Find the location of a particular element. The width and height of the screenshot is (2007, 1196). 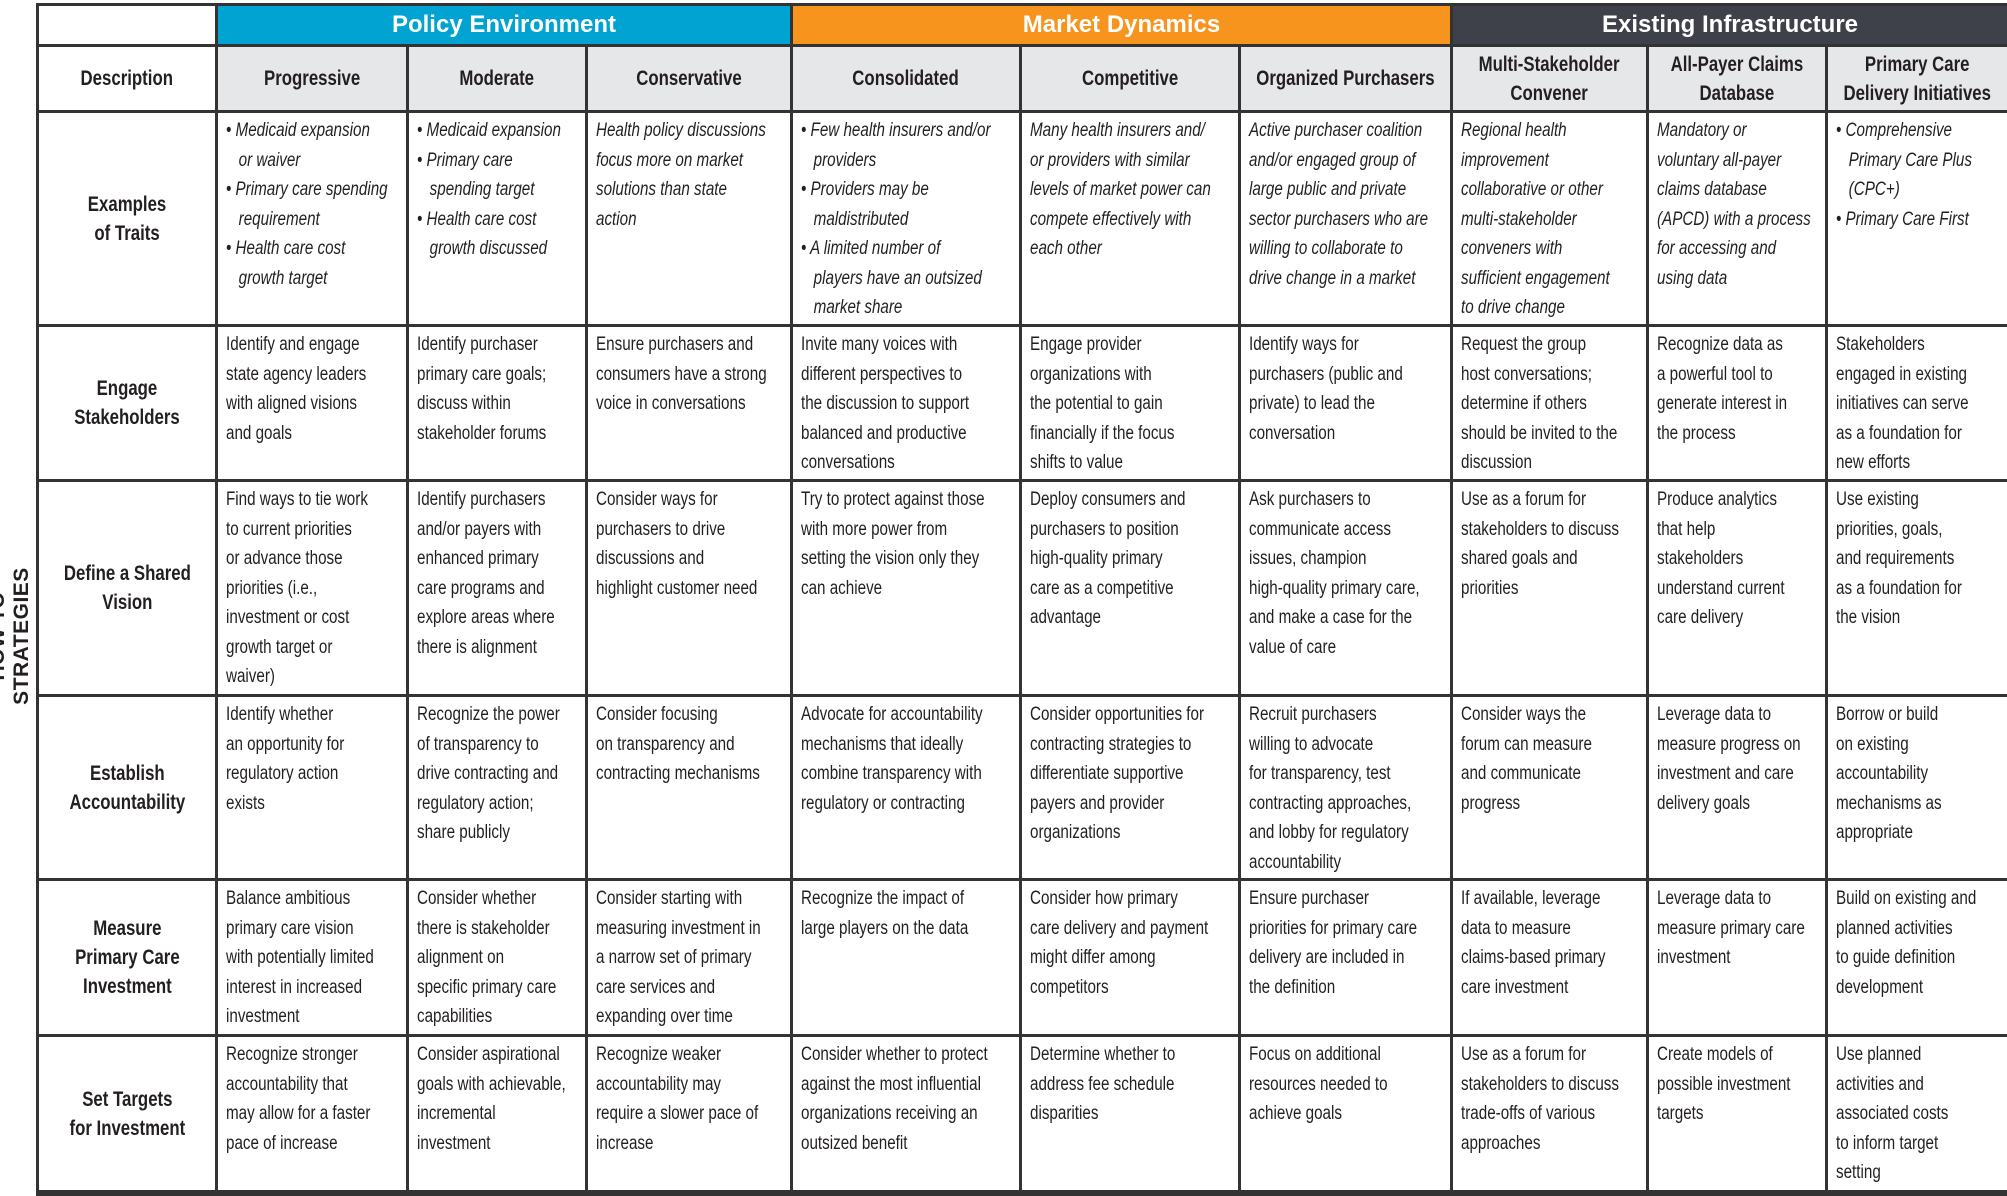

row-label: Set Targets for Investment is located at coordinates (127, 1113).